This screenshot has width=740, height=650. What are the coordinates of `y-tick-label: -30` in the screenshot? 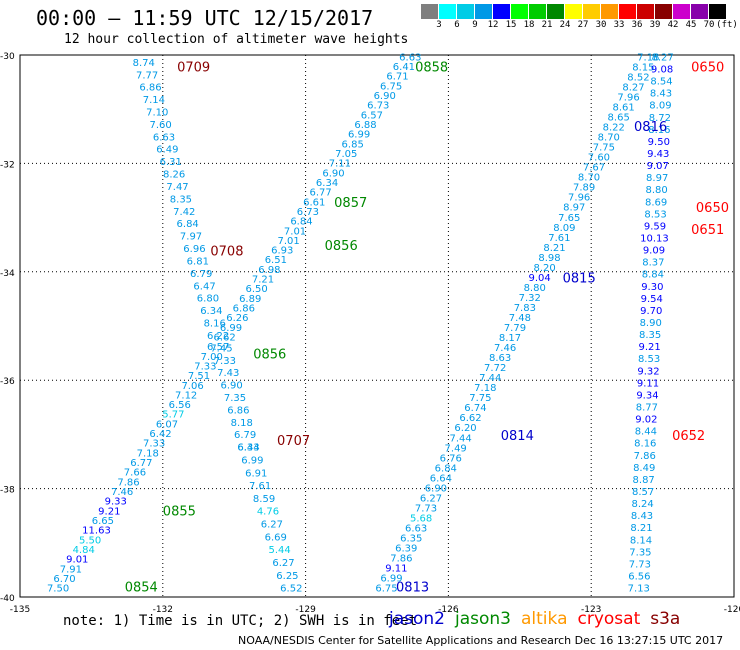 It's located at (7, 57).